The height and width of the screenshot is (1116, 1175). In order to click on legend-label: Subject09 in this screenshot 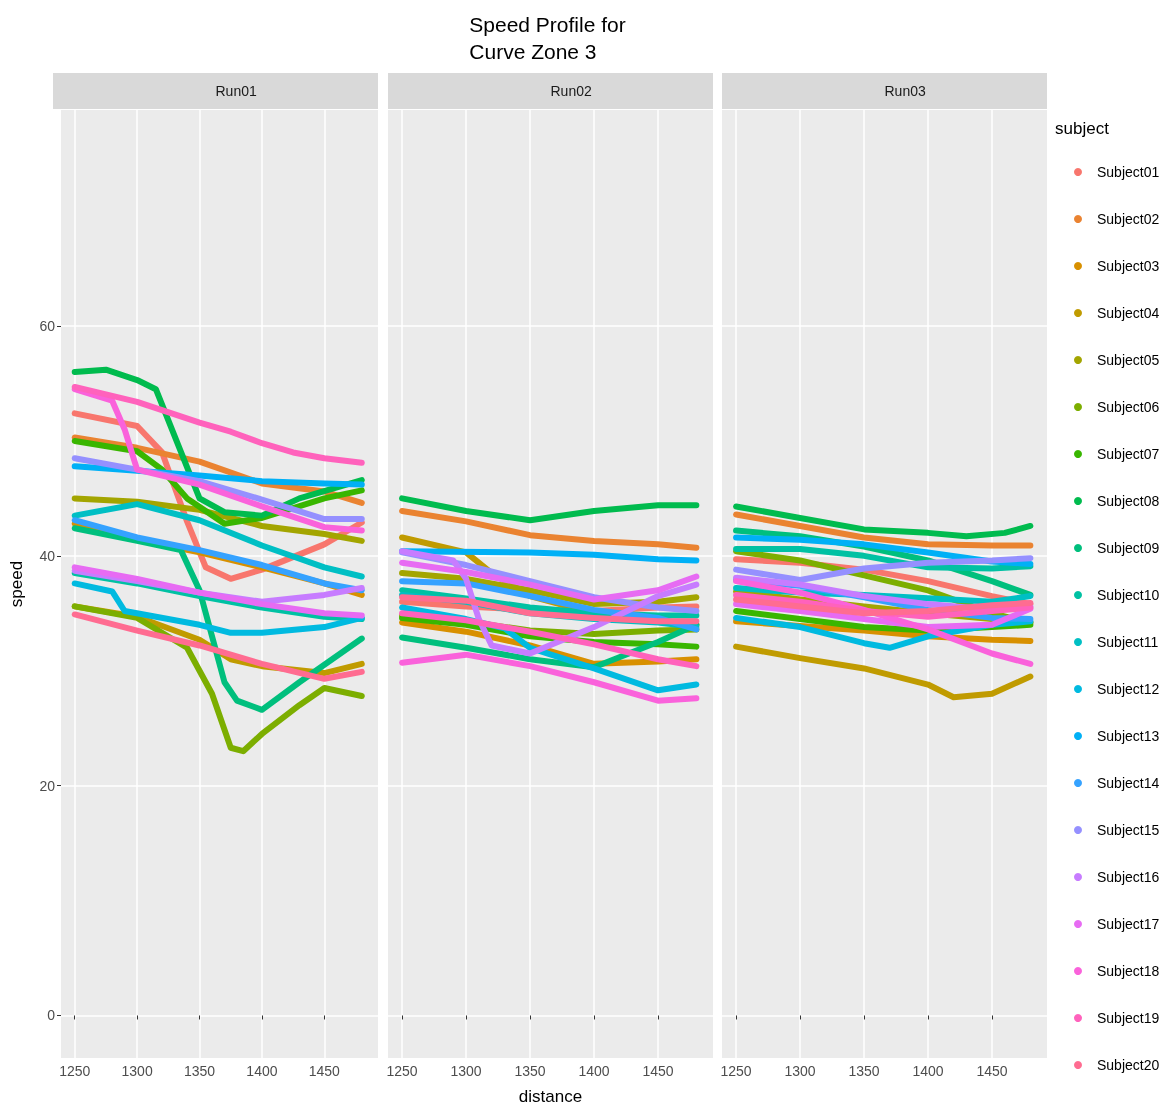, I will do `click(1128, 548)`.